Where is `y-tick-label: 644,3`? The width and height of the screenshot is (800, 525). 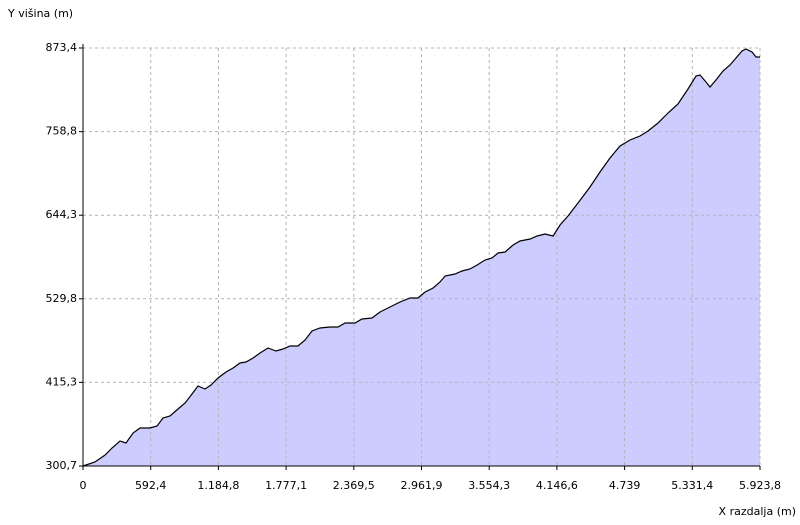
y-tick-label: 644,3 is located at coordinates (62, 214).